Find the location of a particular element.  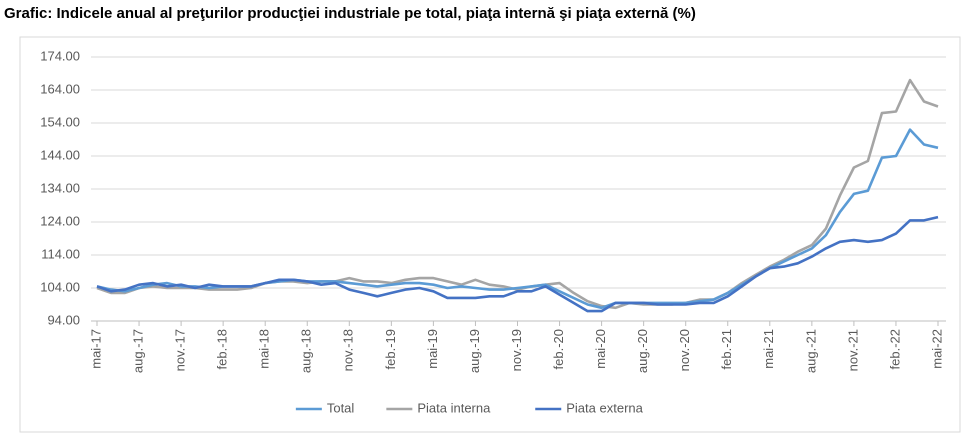

x-tick-label: feb.-20 is located at coordinates (558, 349).